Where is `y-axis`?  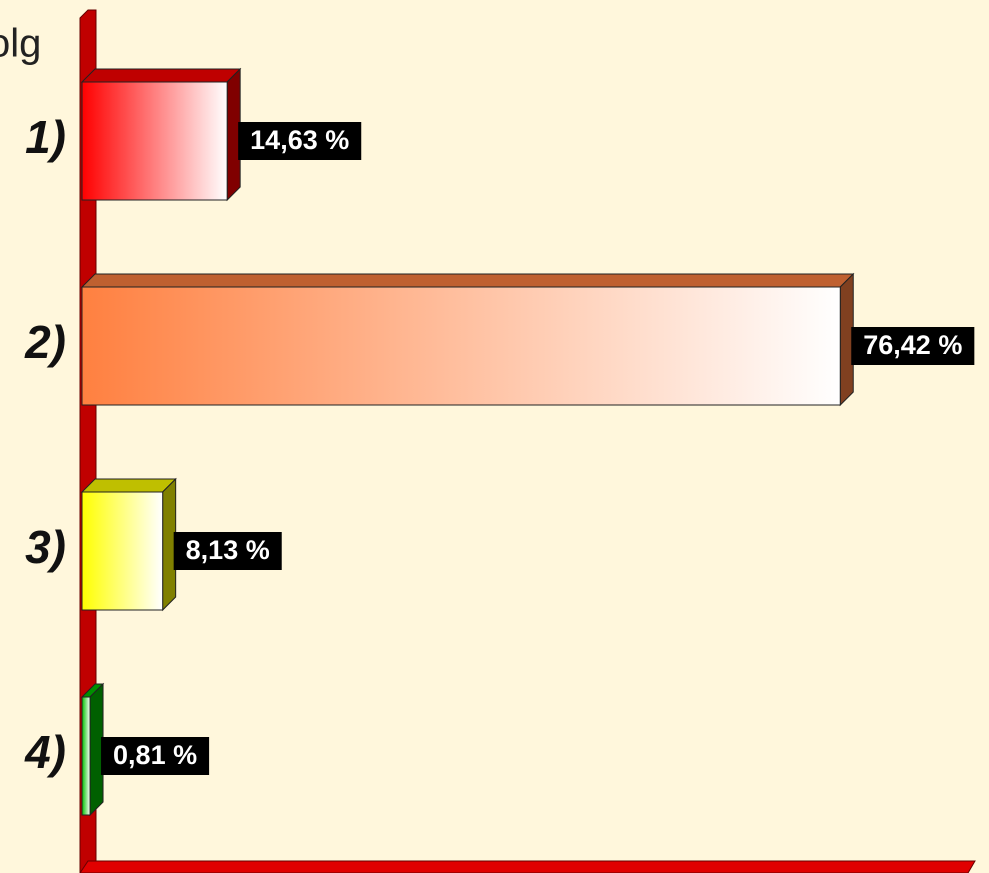
y-axis is located at coordinates (88, 441).